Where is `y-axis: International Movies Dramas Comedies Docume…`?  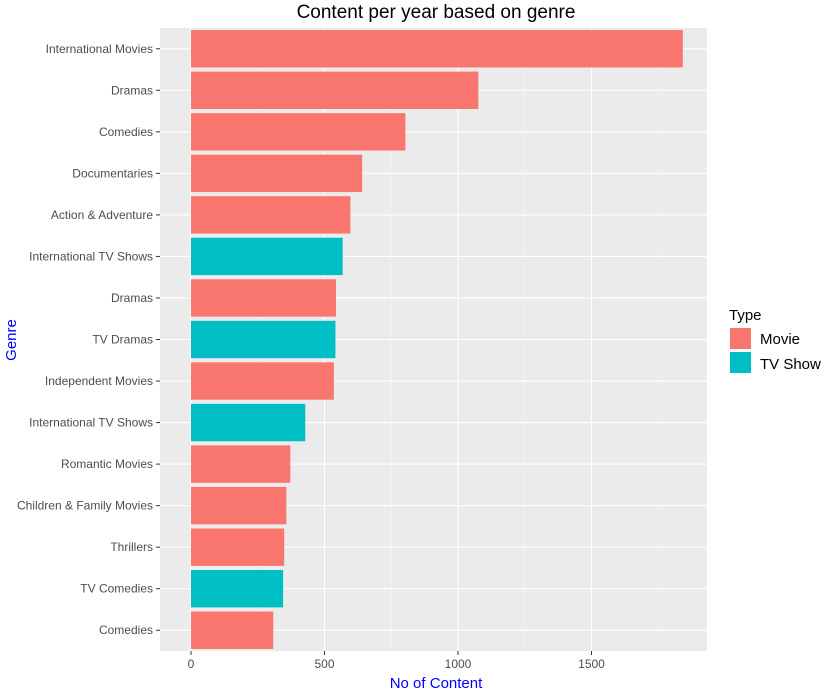 y-axis: International Movies Dramas Comedies Docume… is located at coordinates (88, 339).